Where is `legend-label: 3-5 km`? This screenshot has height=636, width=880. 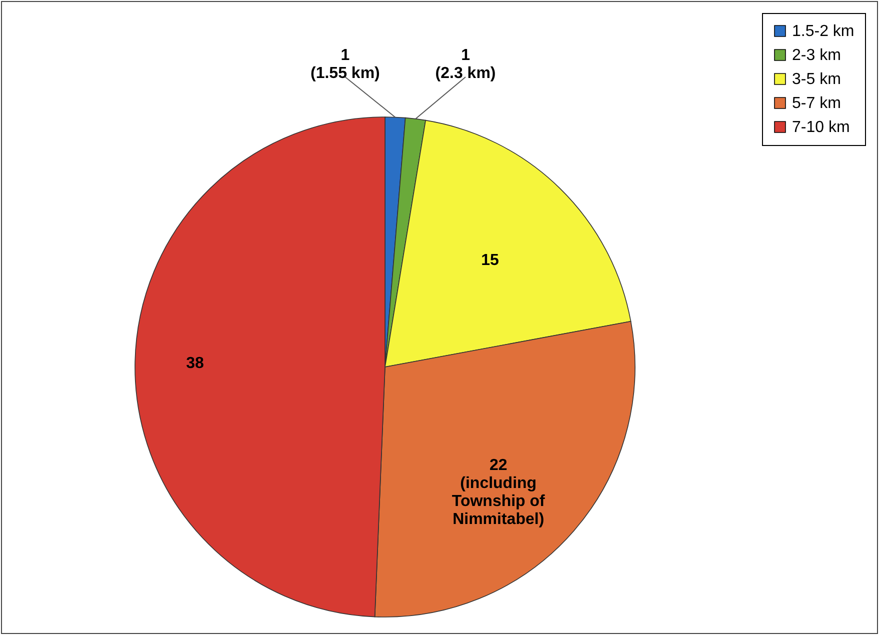
legend-label: 3-5 km is located at coordinates (816, 79).